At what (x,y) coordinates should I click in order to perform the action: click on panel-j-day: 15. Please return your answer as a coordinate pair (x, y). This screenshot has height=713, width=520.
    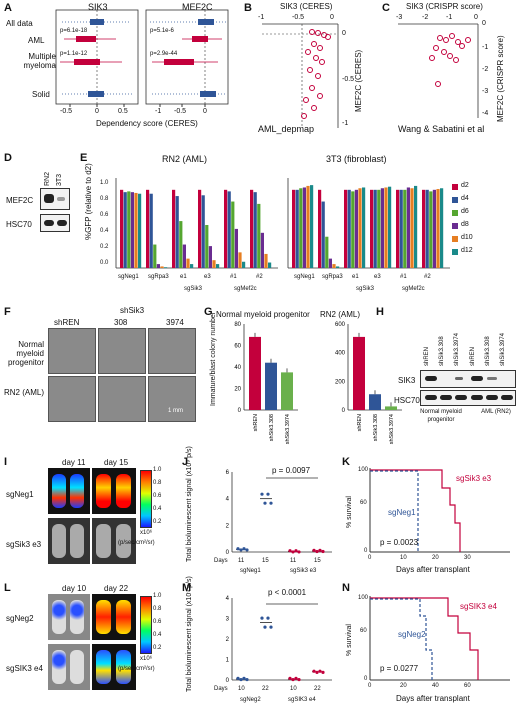
    Looking at the image, I should click on (265, 561).